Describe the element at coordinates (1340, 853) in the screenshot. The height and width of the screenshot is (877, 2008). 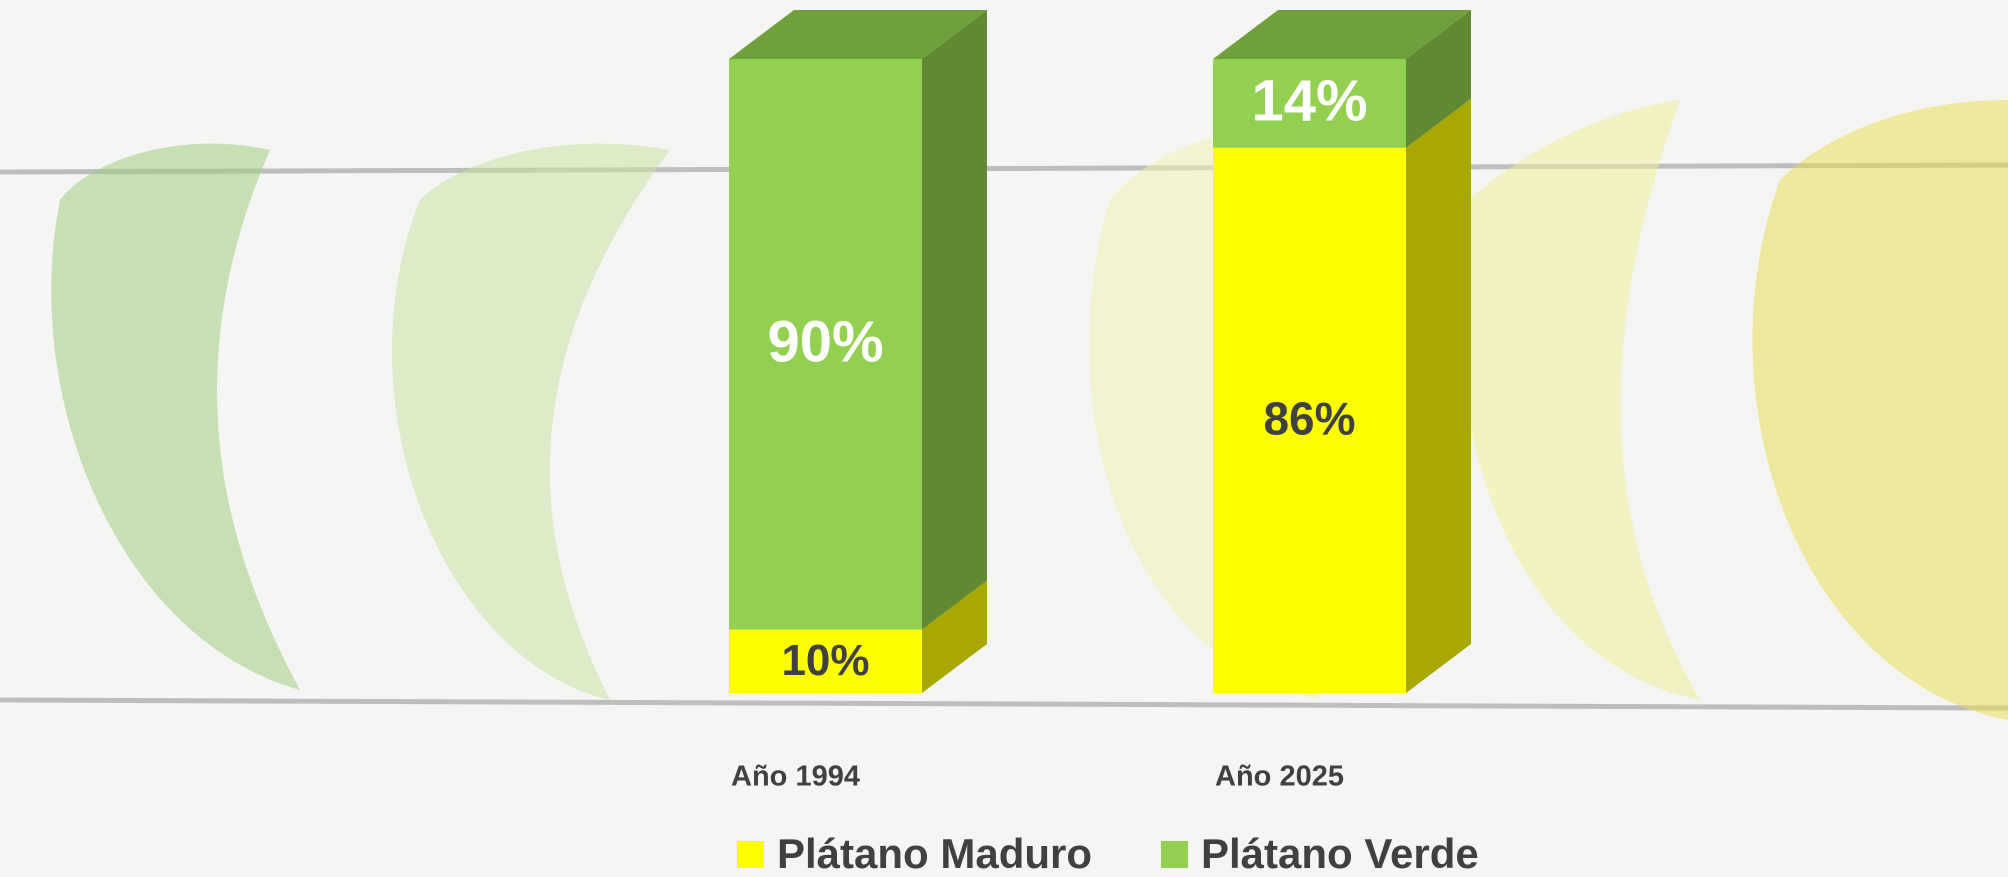
I see `legend-label: Plátano Verde` at that location.